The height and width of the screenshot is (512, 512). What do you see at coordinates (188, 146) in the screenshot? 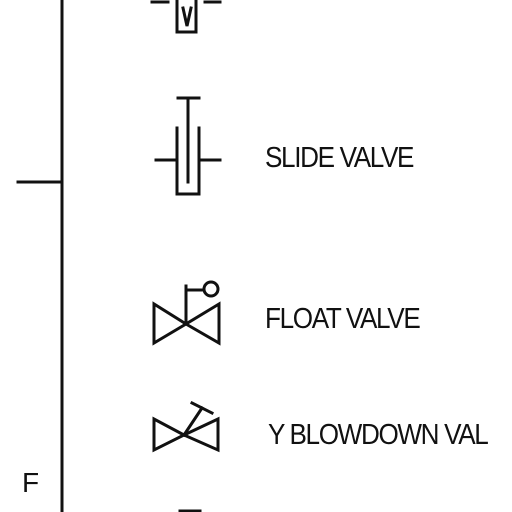
I see `slide-valve-icon` at bounding box center [188, 146].